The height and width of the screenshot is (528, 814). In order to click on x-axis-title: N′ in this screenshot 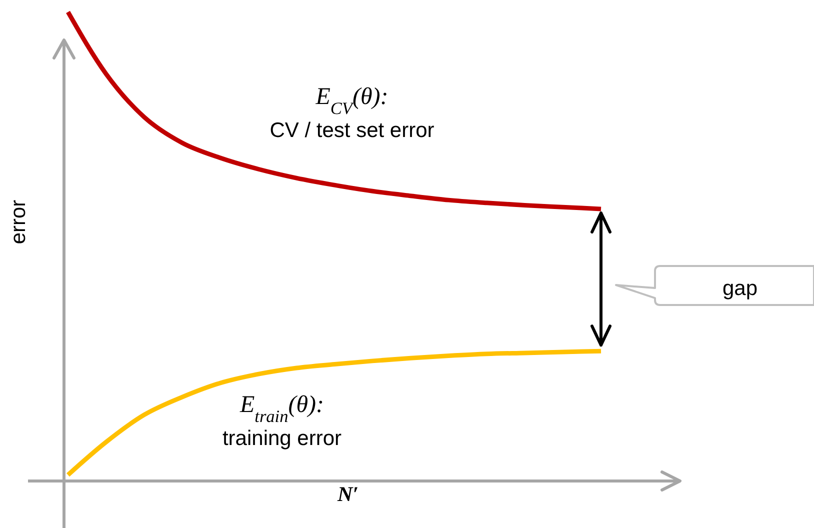, I will do `click(347, 494)`.